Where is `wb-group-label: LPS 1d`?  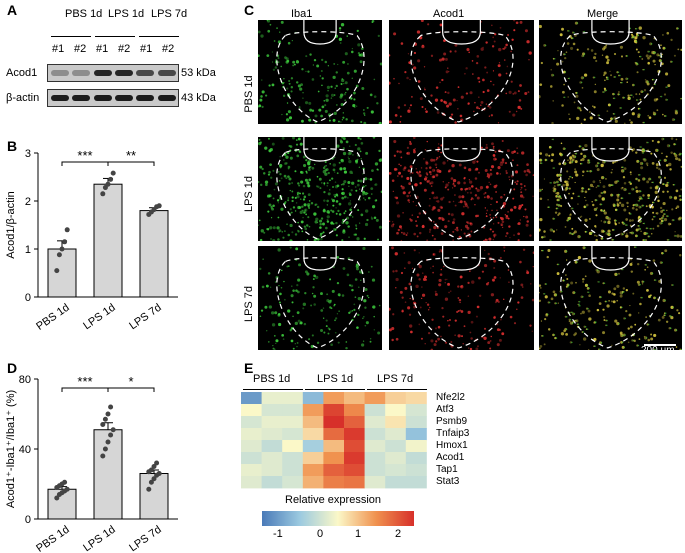 wb-group-label: LPS 1d is located at coordinates (126, 14).